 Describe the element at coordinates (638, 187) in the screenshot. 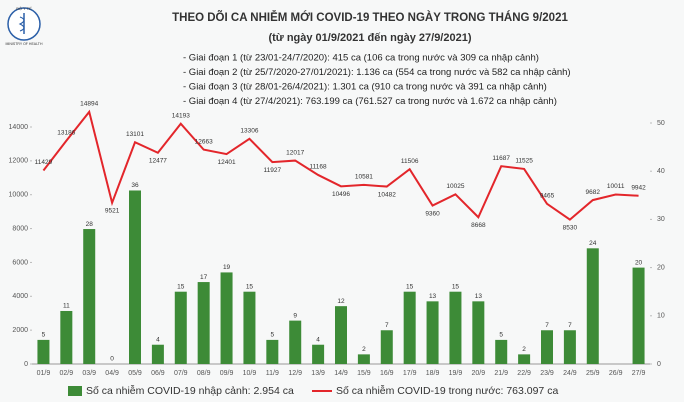

I see `line-value-label: 9942` at that location.